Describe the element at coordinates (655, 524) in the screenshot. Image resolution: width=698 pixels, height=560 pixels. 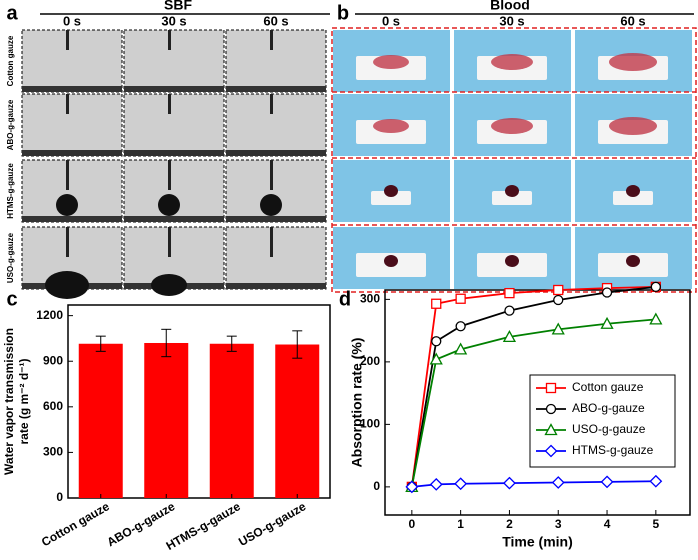
I see `x-tick-label: 5` at that location.